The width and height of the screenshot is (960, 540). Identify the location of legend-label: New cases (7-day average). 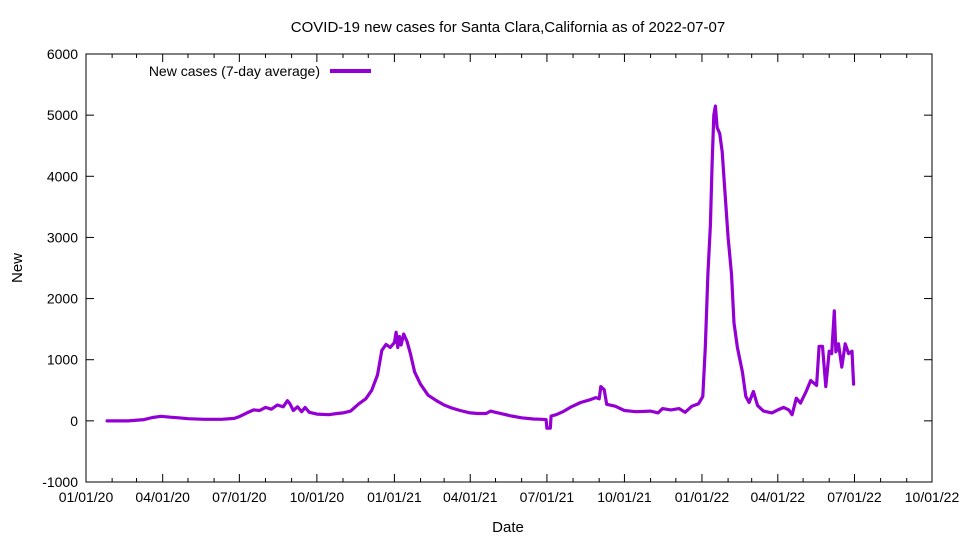
(234, 71).